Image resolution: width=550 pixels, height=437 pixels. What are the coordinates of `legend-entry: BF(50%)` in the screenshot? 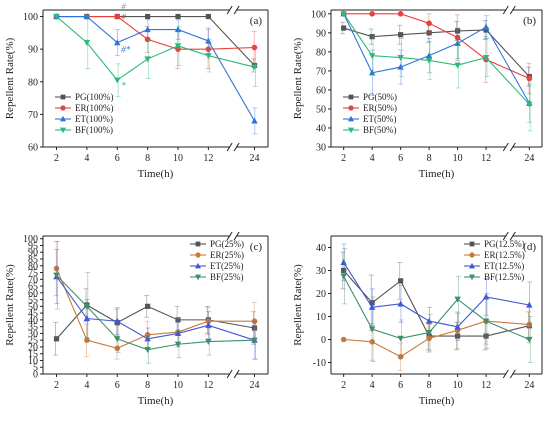 It's located at (380, 130).